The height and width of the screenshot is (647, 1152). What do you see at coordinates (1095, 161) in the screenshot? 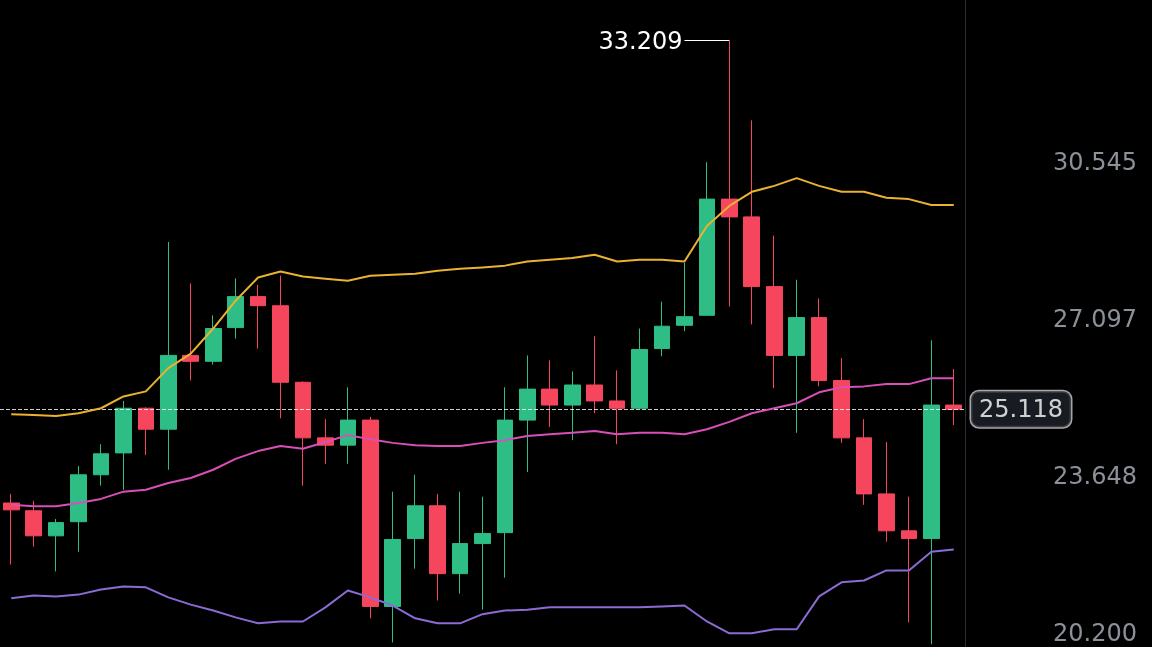
I see `y-tick-label: 30.545` at bounding box center [1095, 161].